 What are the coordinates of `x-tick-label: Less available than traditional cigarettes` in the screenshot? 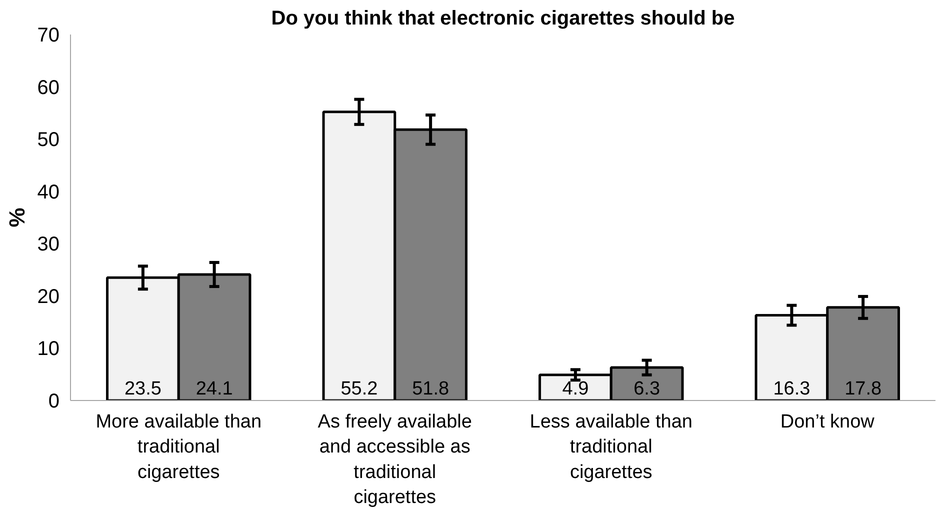 It's located at (611, 447).